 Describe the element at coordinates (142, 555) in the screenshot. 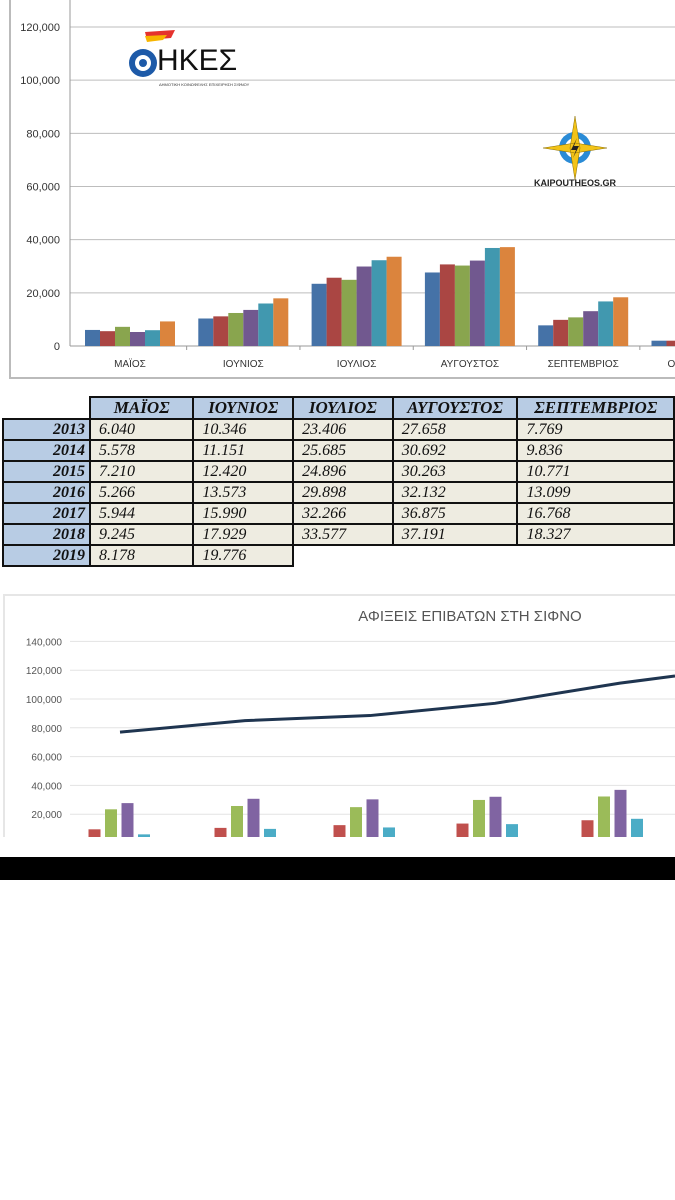

I see `value-cell: 8.178` at that location.